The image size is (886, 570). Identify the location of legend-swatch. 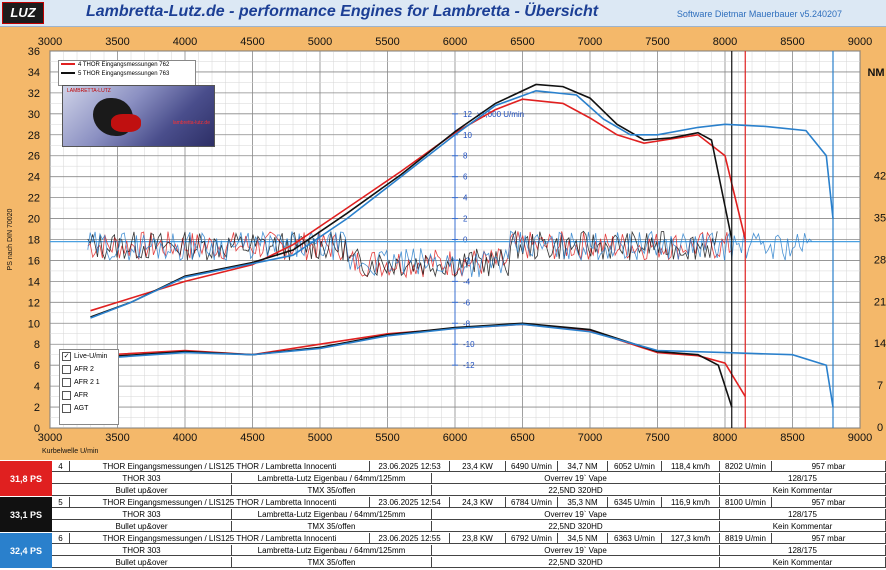
(68, 64).